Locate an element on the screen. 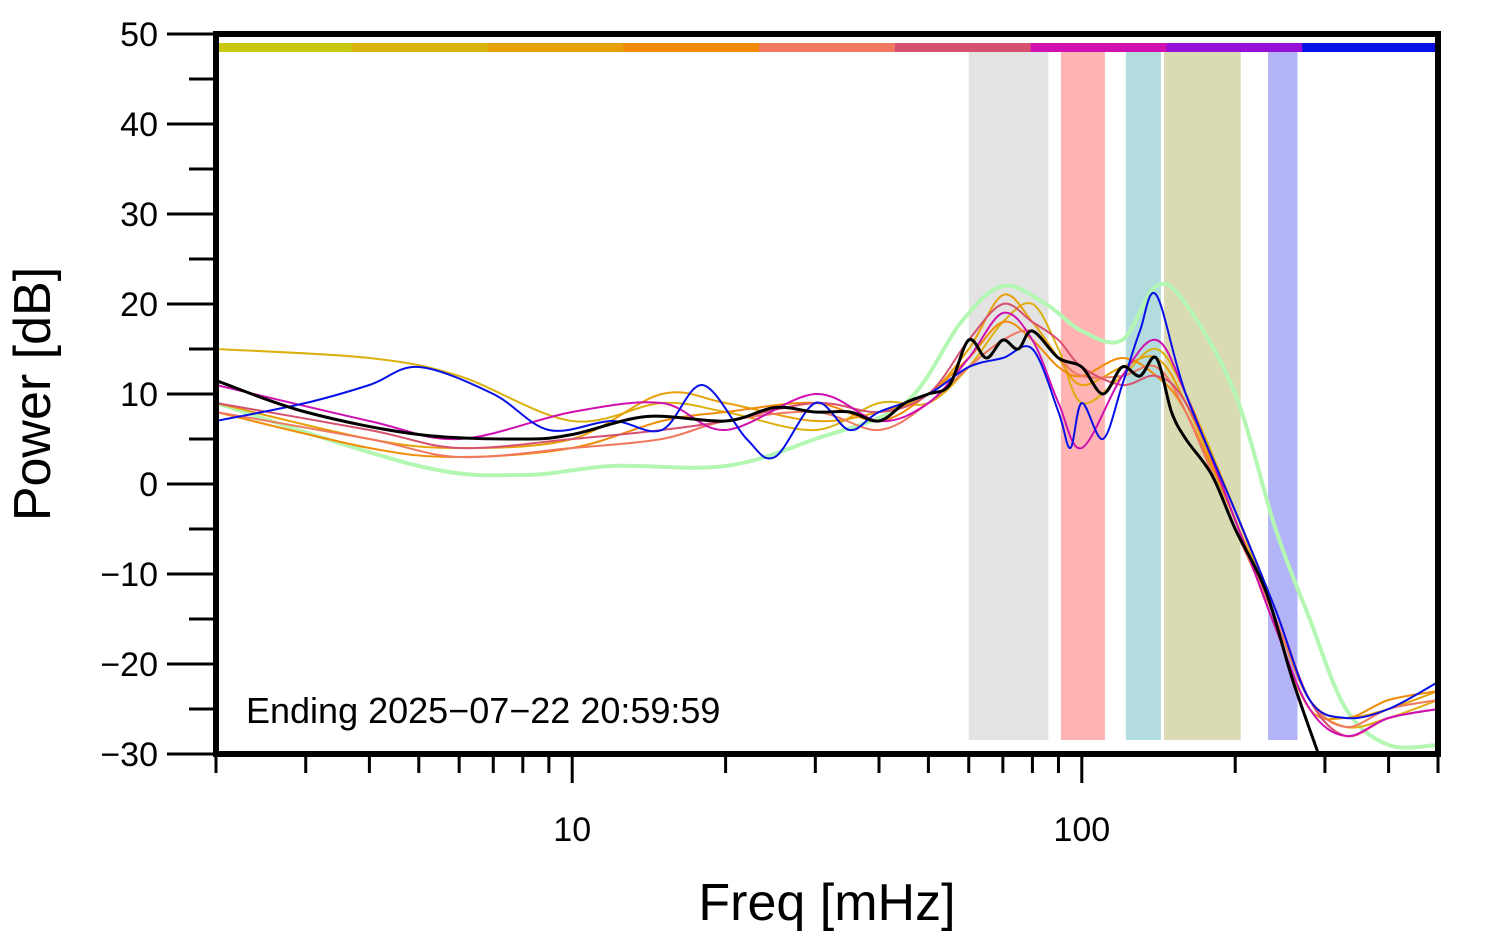  y-tick-label--20: −20 is located at coordinates (129, 665).